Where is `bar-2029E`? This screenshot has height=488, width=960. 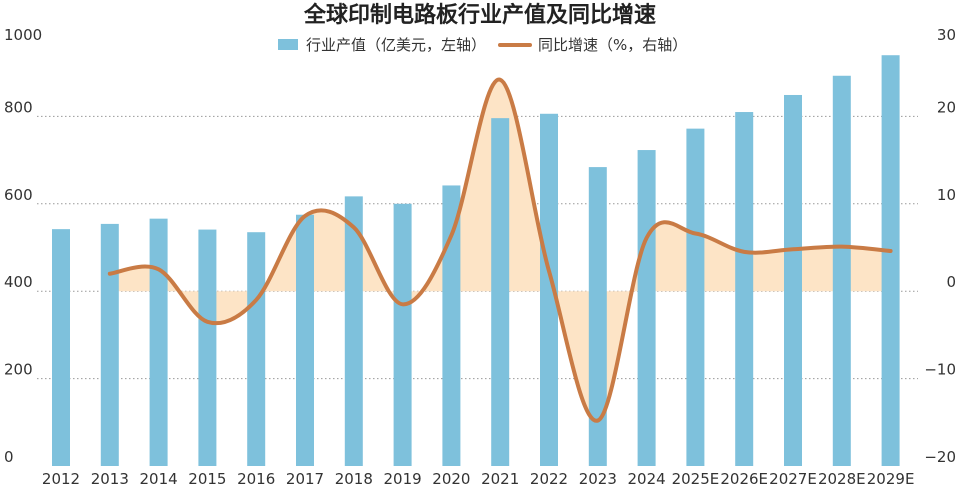
bar-2029E is located at coordinates (890, 260).